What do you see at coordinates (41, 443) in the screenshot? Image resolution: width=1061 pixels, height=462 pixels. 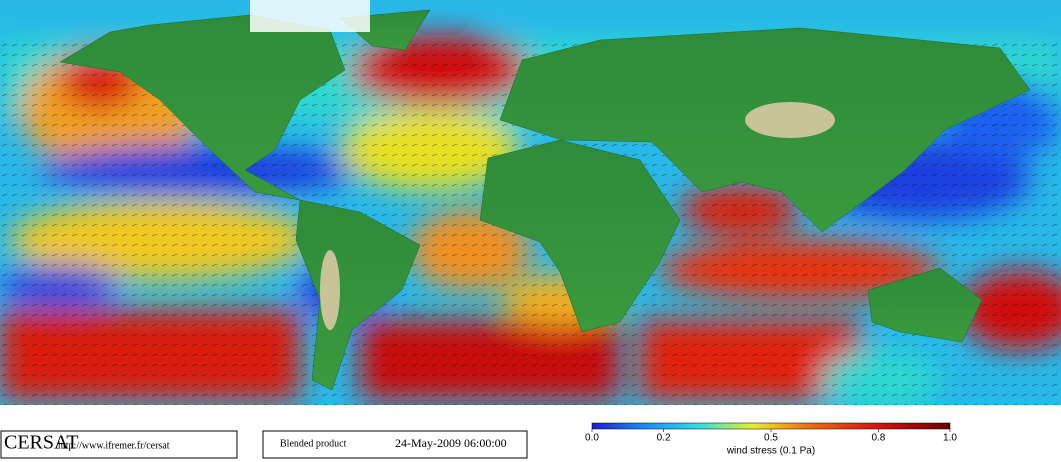 I see `logo: CERSAT` at bounding box center [41, 443].